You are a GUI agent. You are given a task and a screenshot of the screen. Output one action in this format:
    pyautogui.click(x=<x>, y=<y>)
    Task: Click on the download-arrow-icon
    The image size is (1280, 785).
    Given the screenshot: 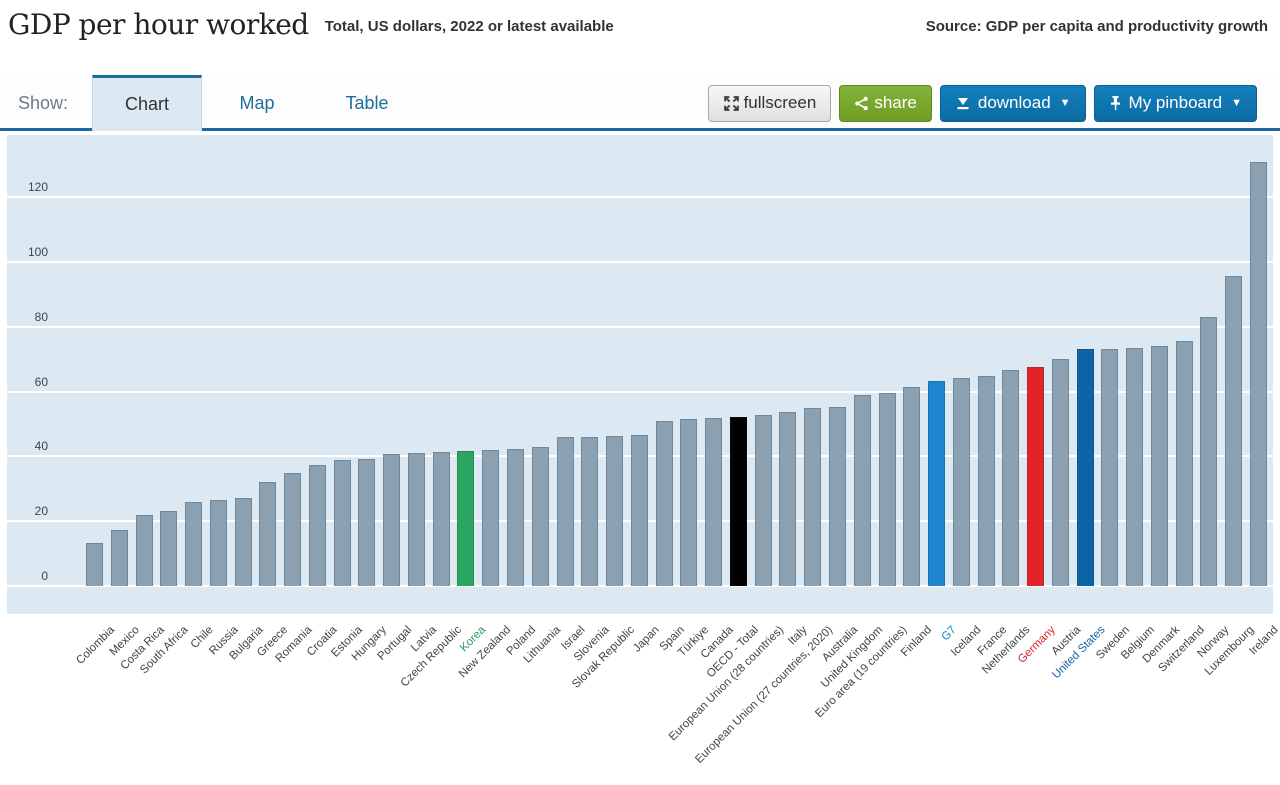 What is the action you would take?
    pyautogui.click(x=963, y=103)
    